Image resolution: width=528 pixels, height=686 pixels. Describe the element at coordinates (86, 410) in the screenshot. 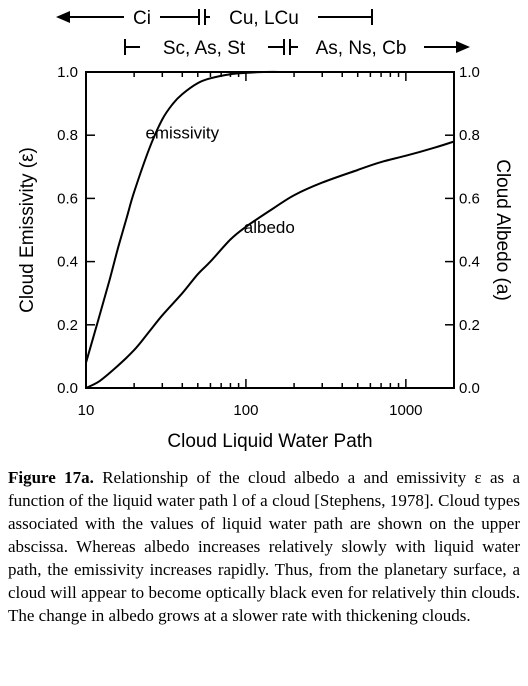

I see `x-tick-label: 10` at that location.